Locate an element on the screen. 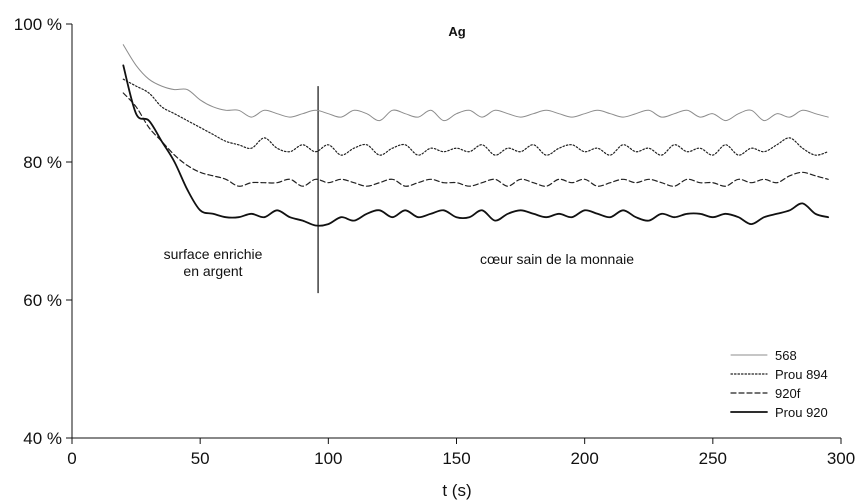 The width and height of the screenshot is (861, 501). y-tick-label: 40 % is located at coordinates (42, 438).